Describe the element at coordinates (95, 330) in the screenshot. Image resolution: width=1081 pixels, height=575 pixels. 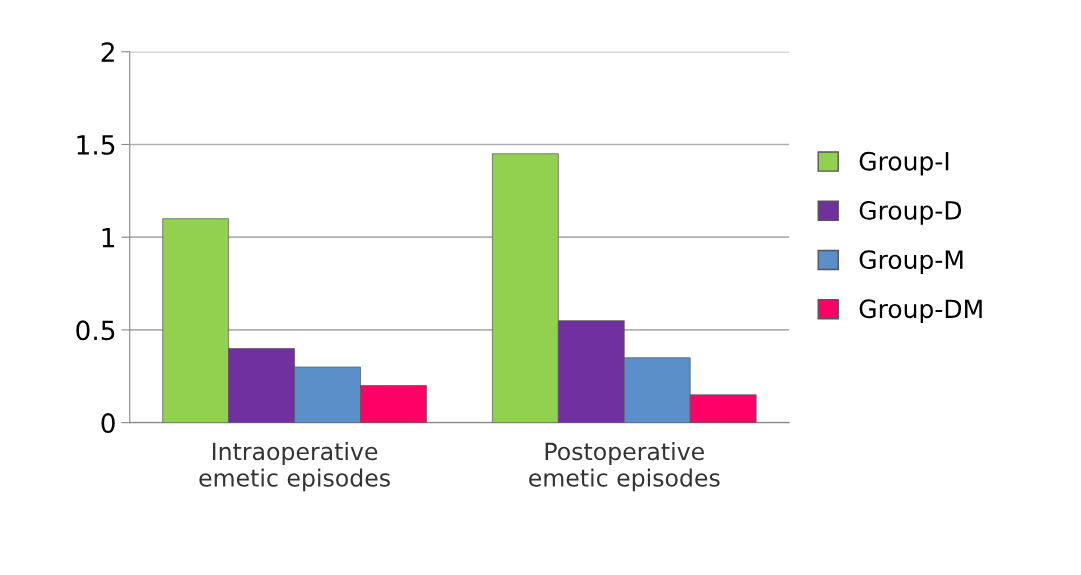
I see `y-tick-label: 0.5` at that location.